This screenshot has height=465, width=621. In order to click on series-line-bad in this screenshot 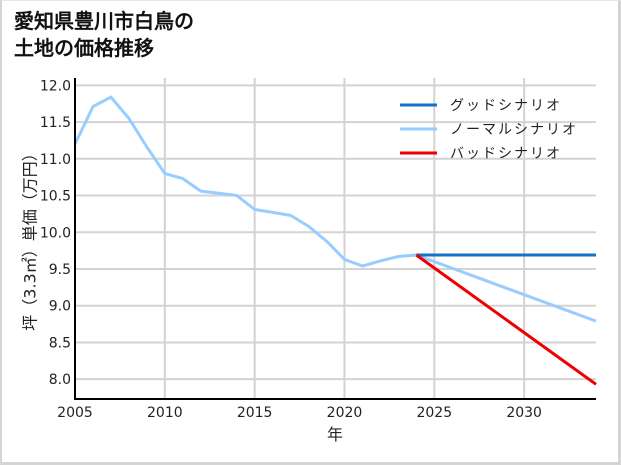, I will do `click(506, 319)`.